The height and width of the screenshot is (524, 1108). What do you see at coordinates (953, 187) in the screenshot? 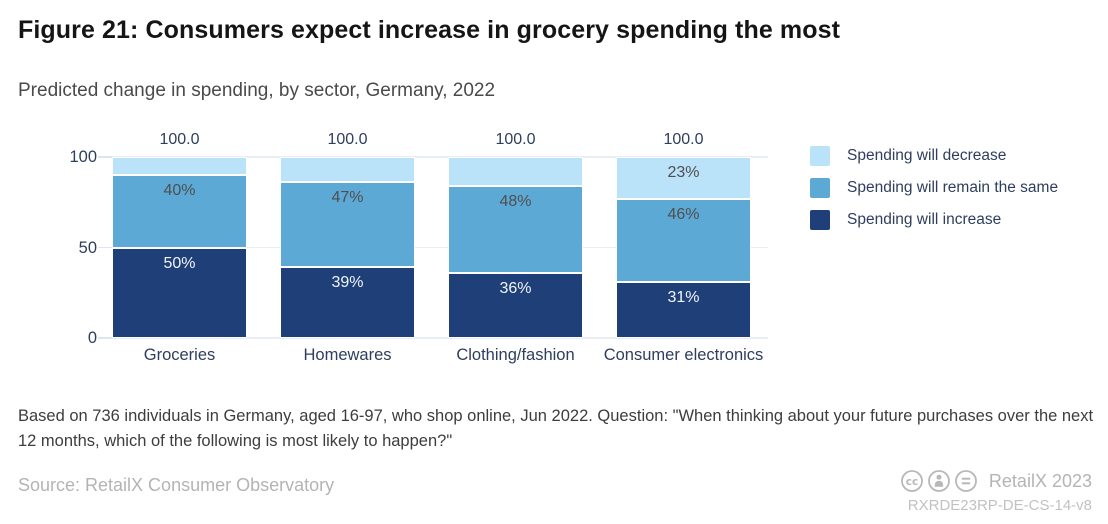
I see `legend-label: Spending will remain the same` at bounding box center [953, 187].